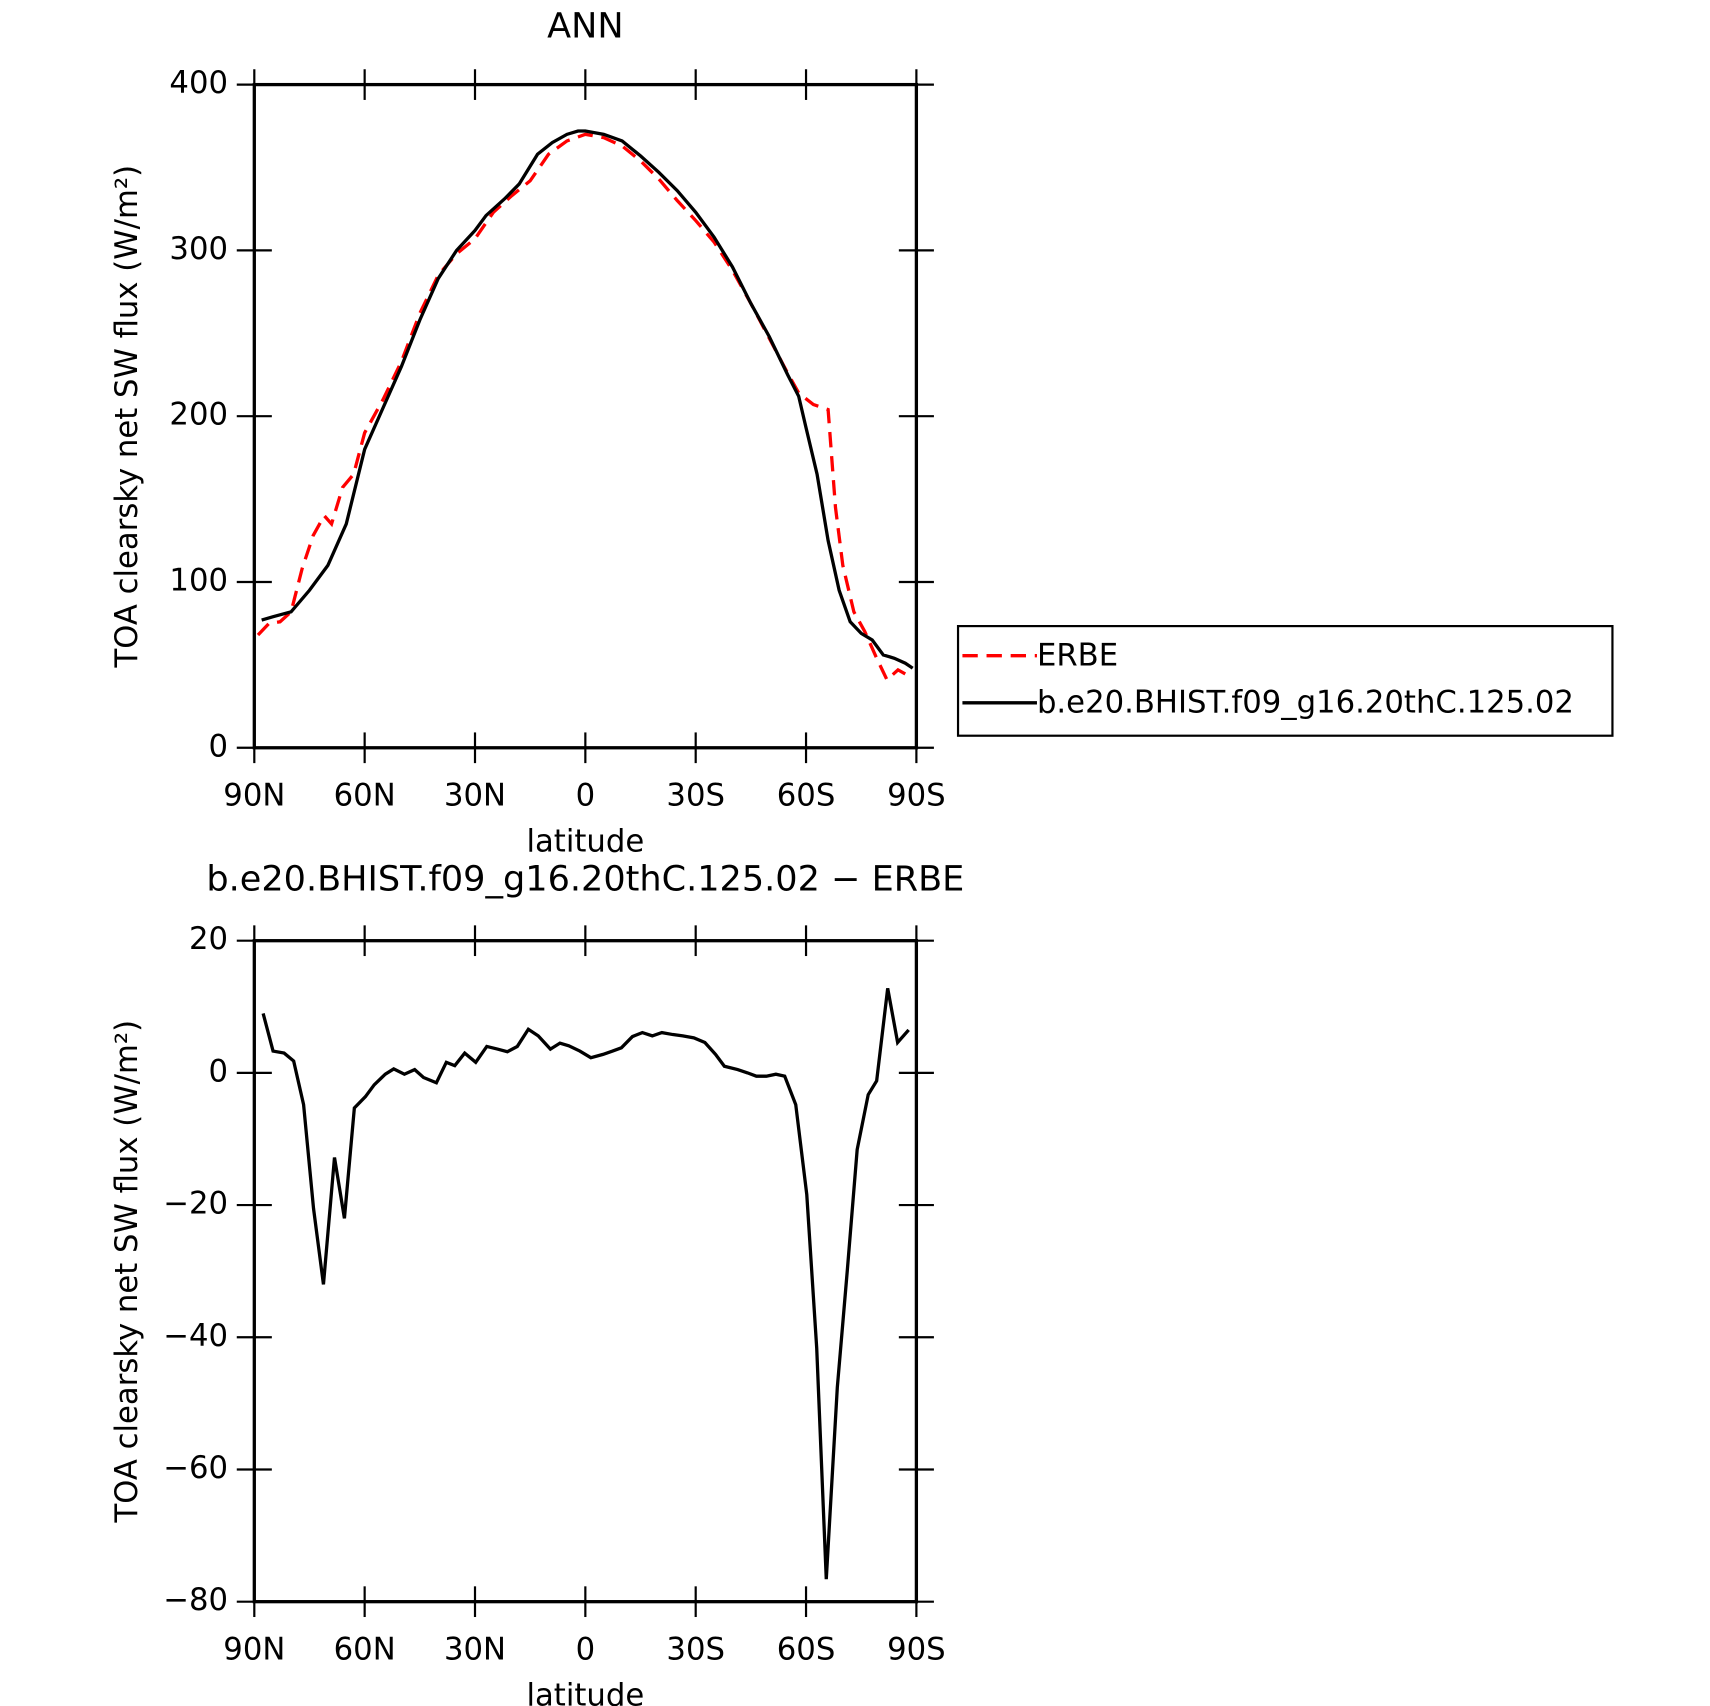  Describe the element at coordinates (195, 1336) in the screenshot. I see `y-tick-label: −40` at that location.